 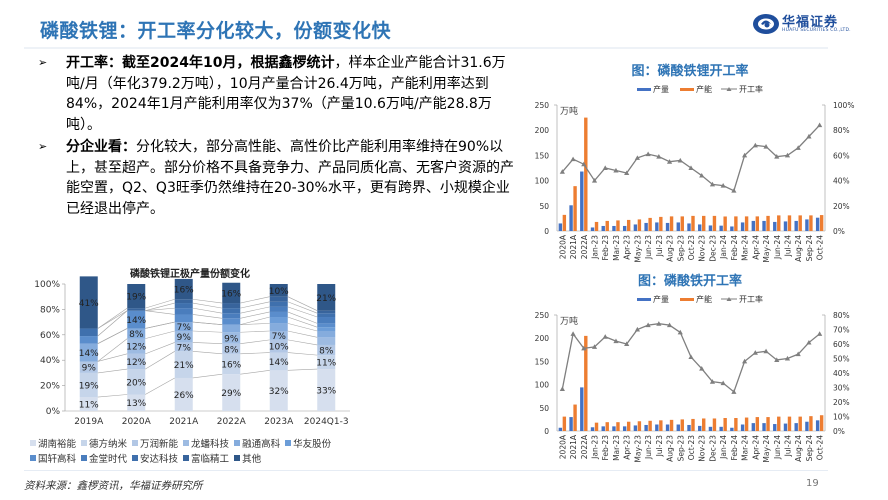 I want to click on legend-item: 龙蟠科技, so click(x=206, y=444).